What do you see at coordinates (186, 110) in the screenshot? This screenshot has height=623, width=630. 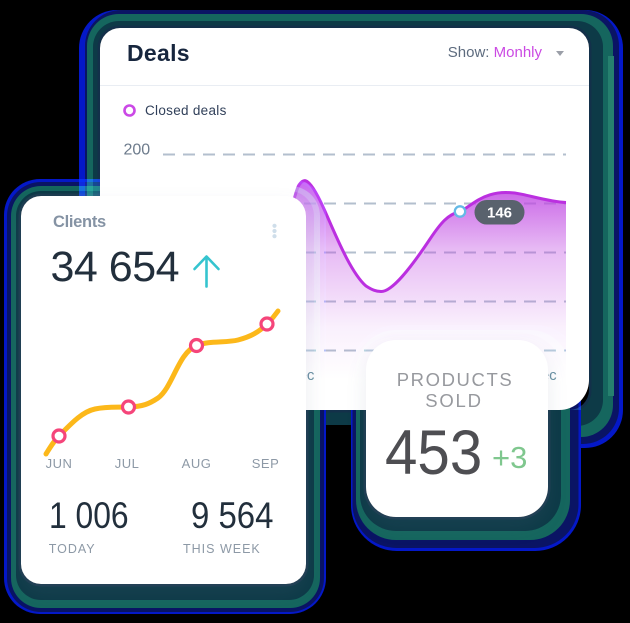 I see `svg-text: Closed deals` at bounding box center [186, 110].